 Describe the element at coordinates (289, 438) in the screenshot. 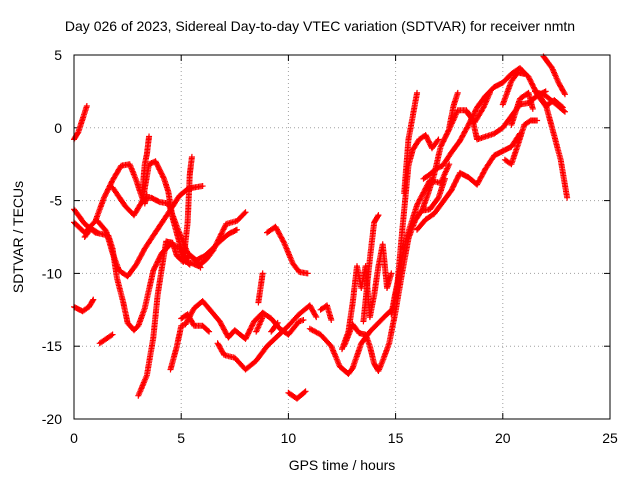

I see `x-tick-label: 10` at that location.